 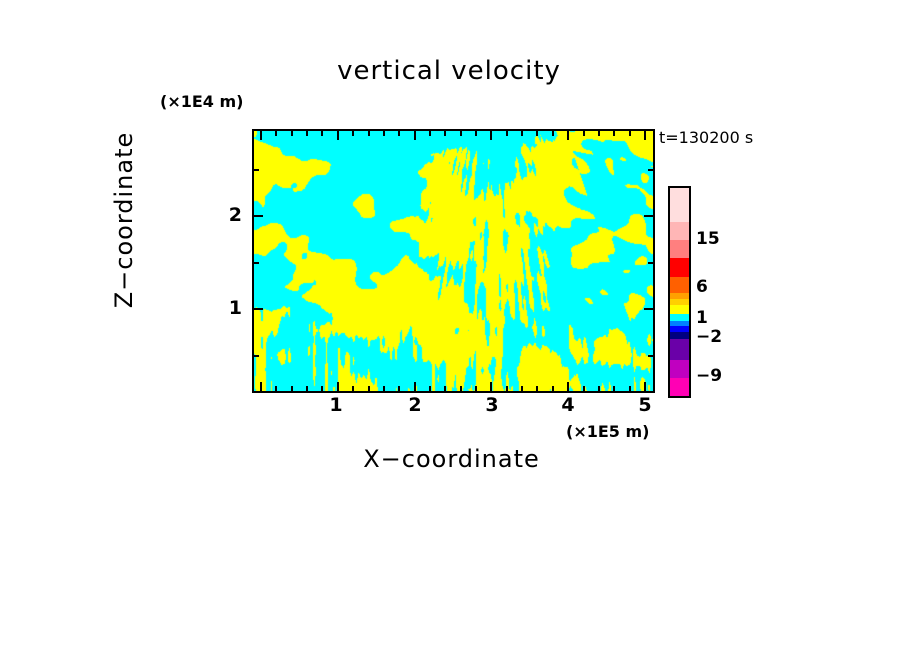 I want to click on x-tick-label: 2, so click(x=415, y=405).